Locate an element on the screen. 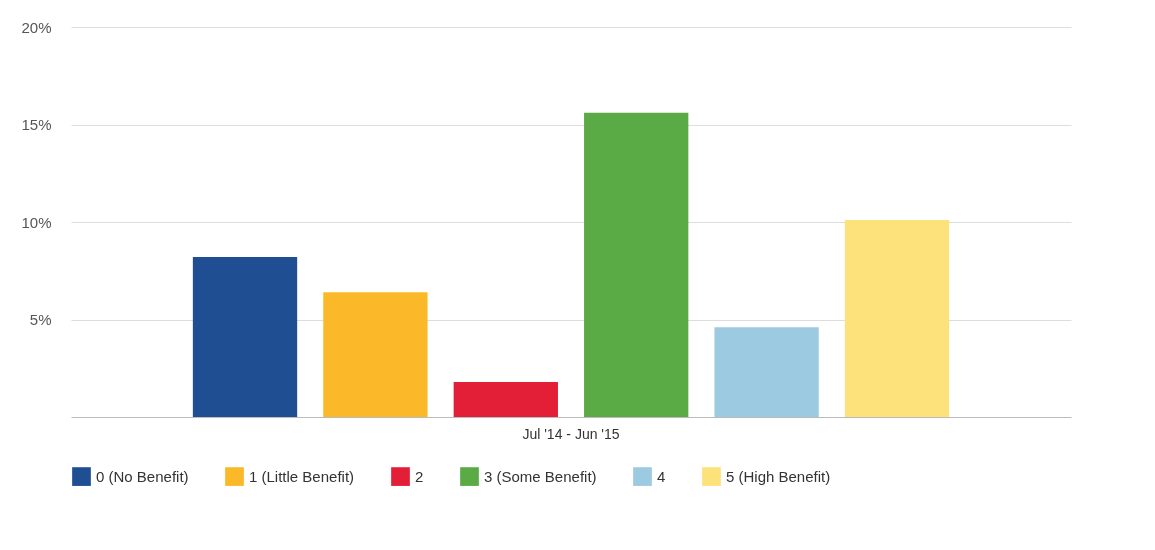 This screenshot has width=1155, height=550. legend-label: 3 (Some Benefit) is located at coordinates (540, 476).